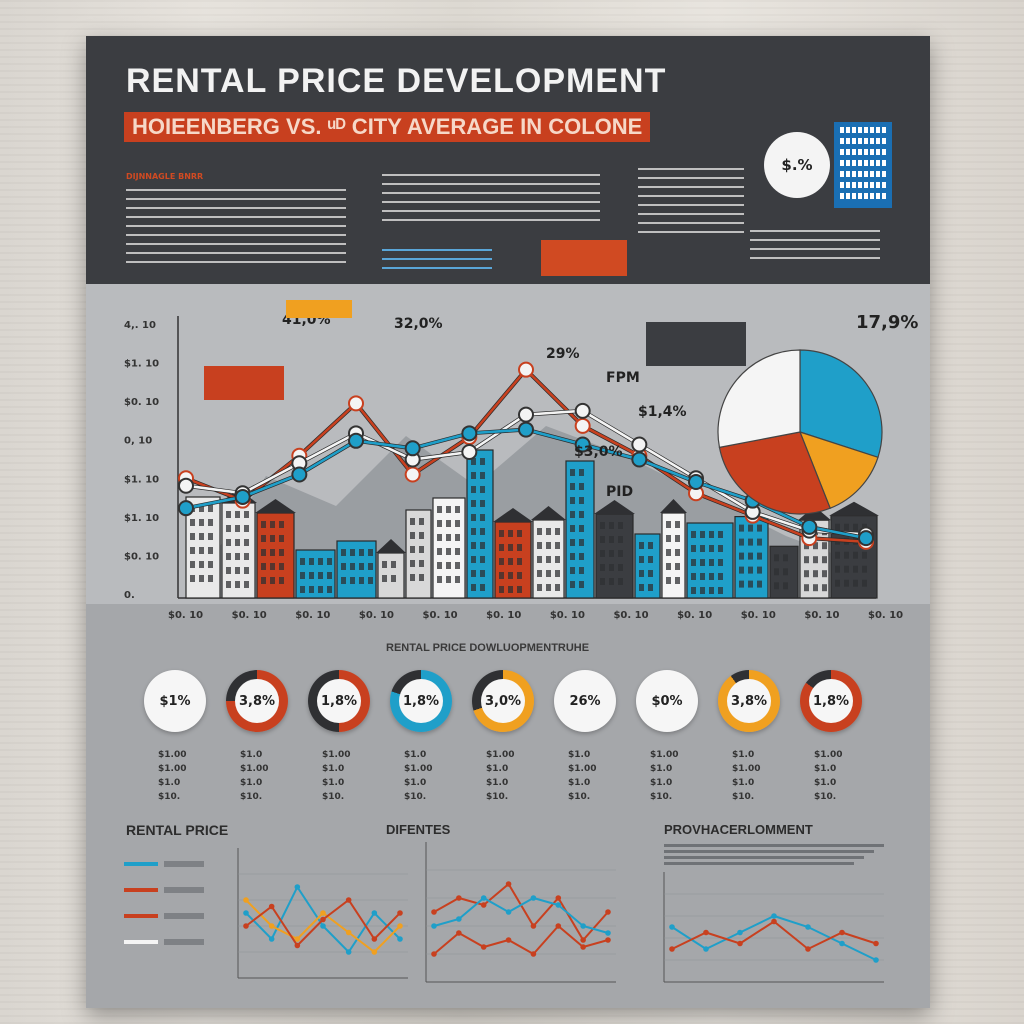 This screenshot has width=1024, height=1024. I want to click on text-line, so click(759, 863).